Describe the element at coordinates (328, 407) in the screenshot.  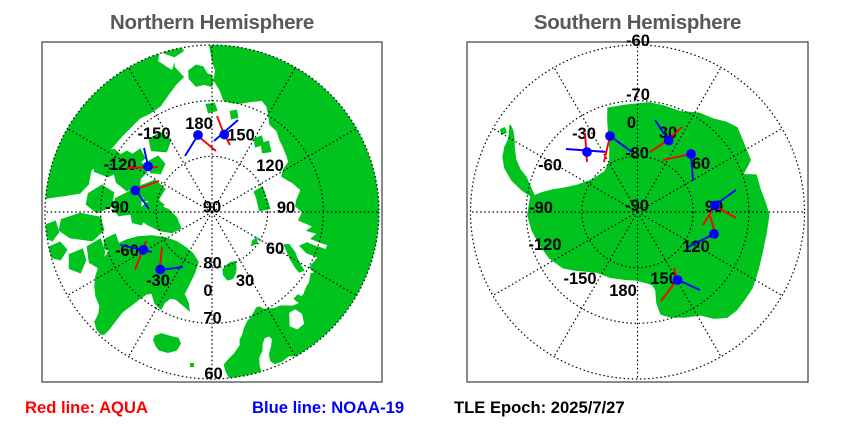
I see `svg-text: Blue line: NOAA-19` at that location.